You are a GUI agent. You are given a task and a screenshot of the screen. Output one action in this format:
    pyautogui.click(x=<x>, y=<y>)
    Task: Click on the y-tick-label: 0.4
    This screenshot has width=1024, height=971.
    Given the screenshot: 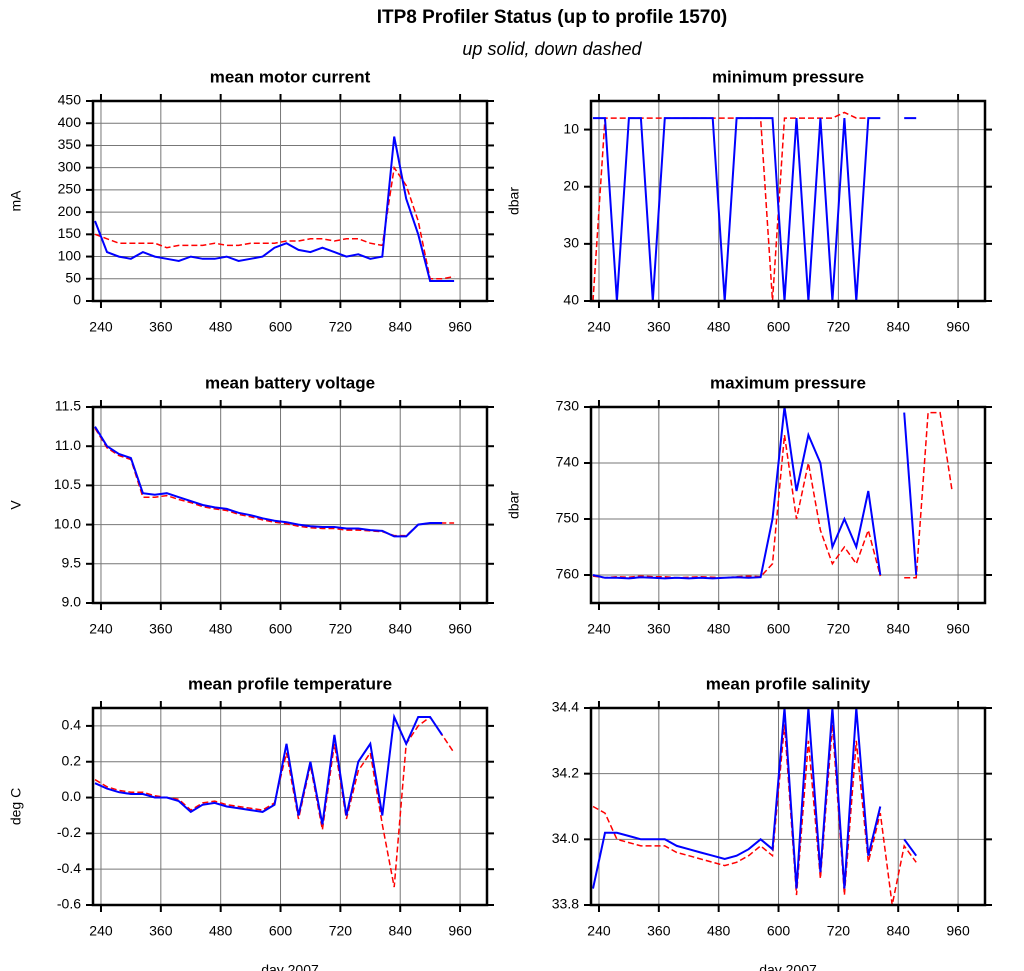 What is the action you would take?
    pyautogui.click(x=72, y=725)
    